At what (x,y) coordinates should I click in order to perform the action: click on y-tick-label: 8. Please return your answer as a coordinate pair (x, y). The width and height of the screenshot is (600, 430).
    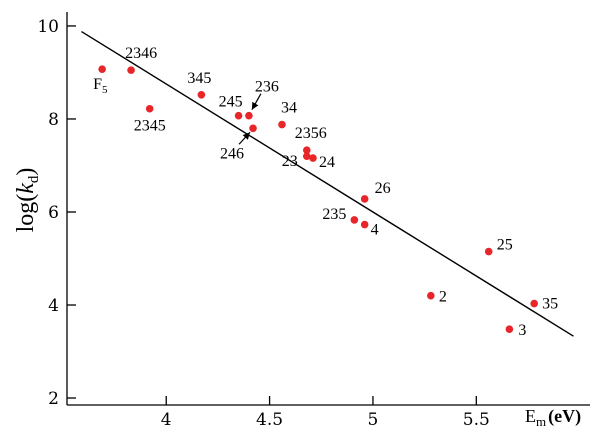
    Looking at the image, I should click on (53, 120).